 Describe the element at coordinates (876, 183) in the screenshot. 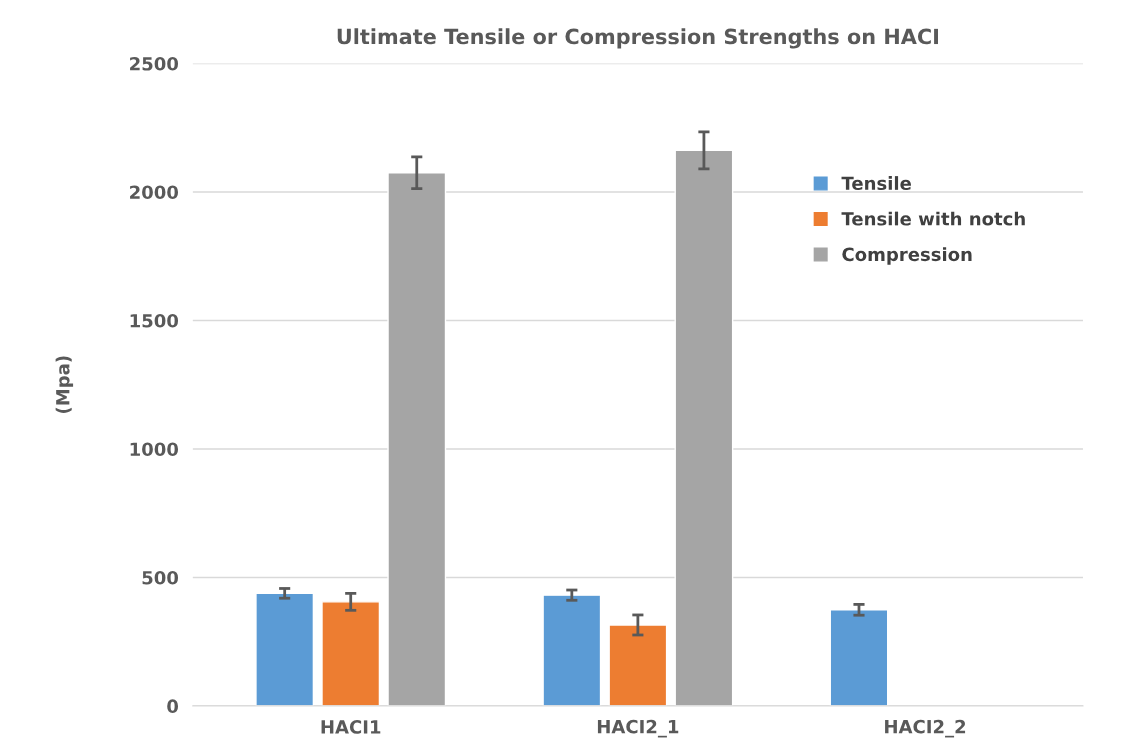

I see `legend-label: Tensile` at that location.